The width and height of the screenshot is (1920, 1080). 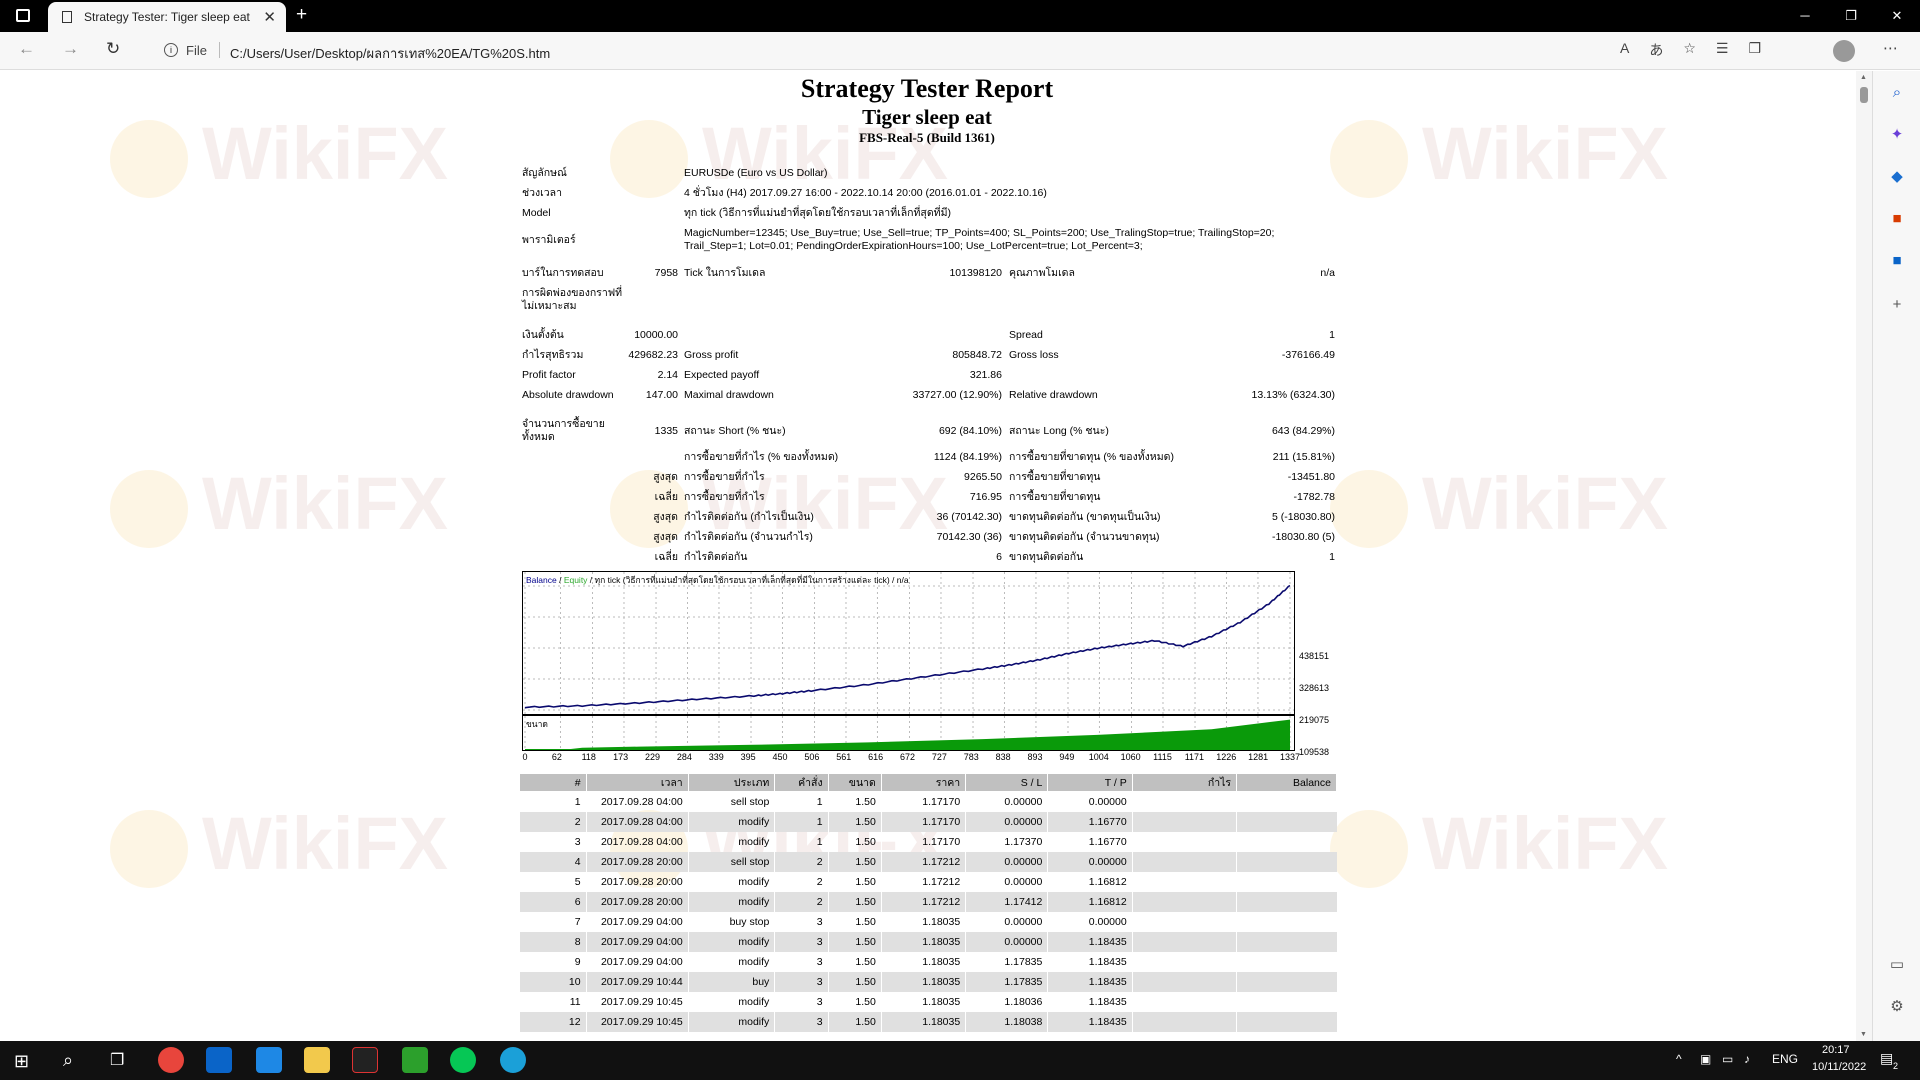 I want to click on edge-icon, so click(x=513, y=1060).